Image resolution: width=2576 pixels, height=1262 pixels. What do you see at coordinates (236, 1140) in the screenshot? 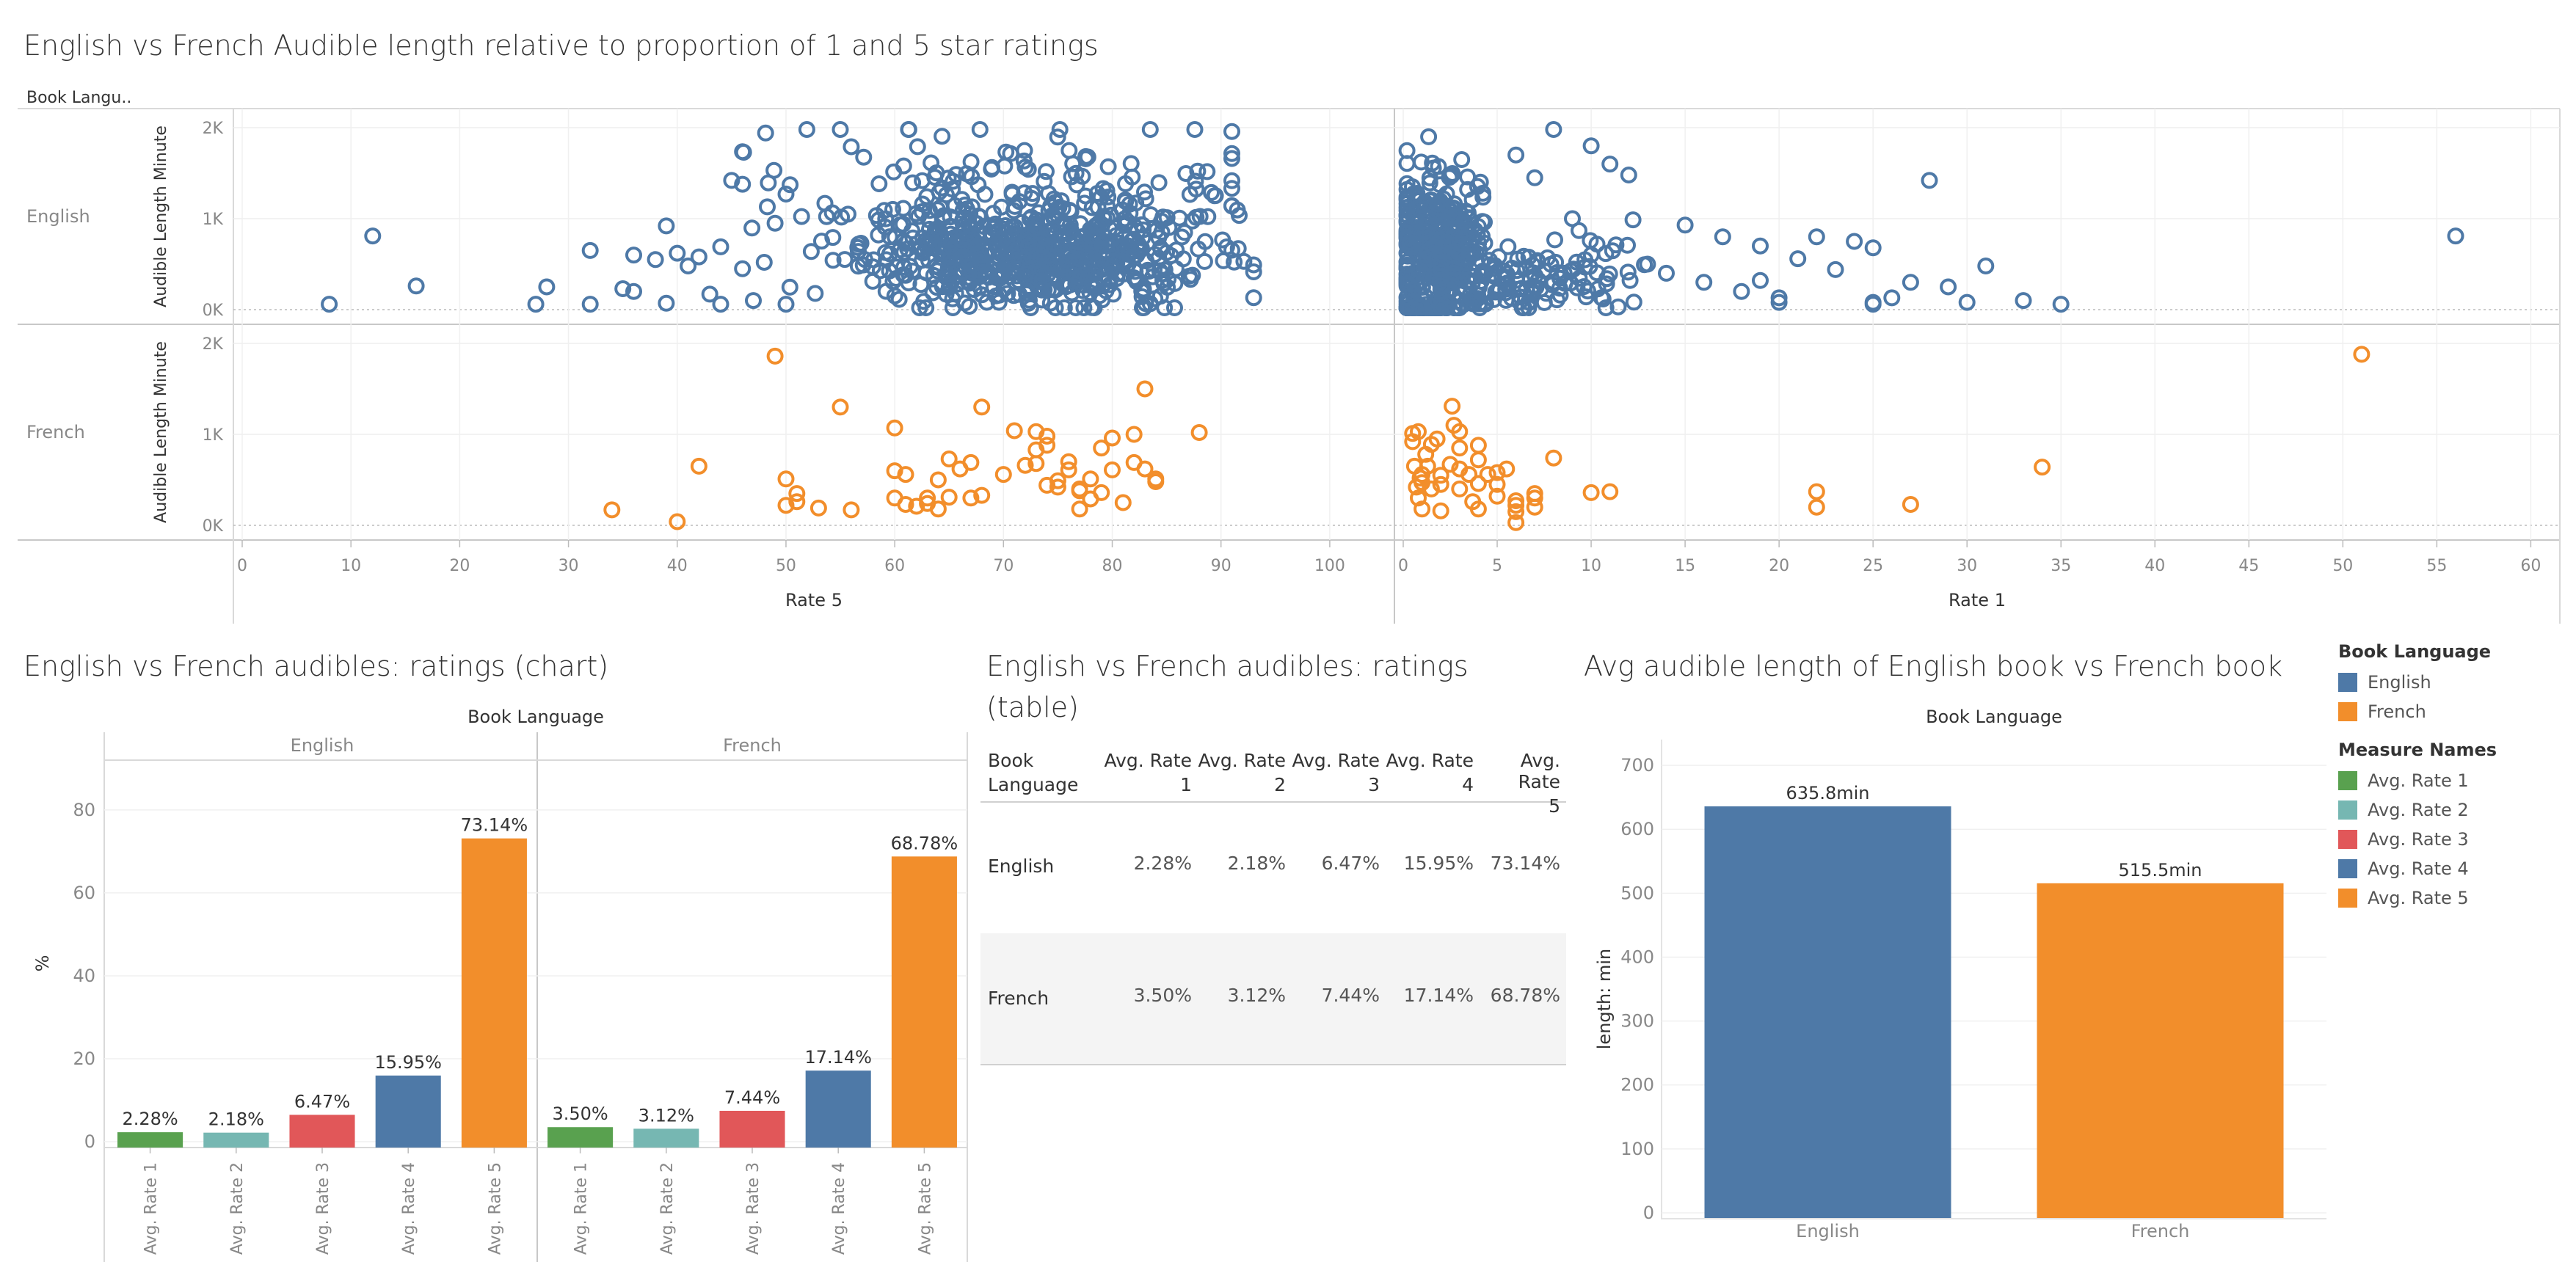
I see `bar-english-rate2` at bounding box center [236, 1140].